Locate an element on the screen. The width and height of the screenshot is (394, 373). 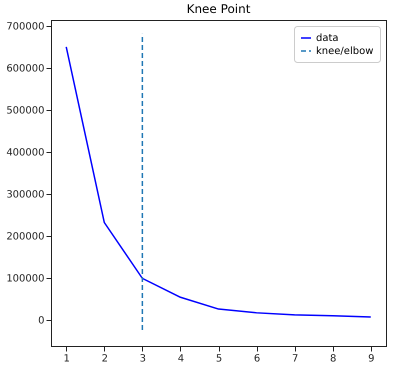
y-tick-label: 400000 is located at coordinates (25, 152).